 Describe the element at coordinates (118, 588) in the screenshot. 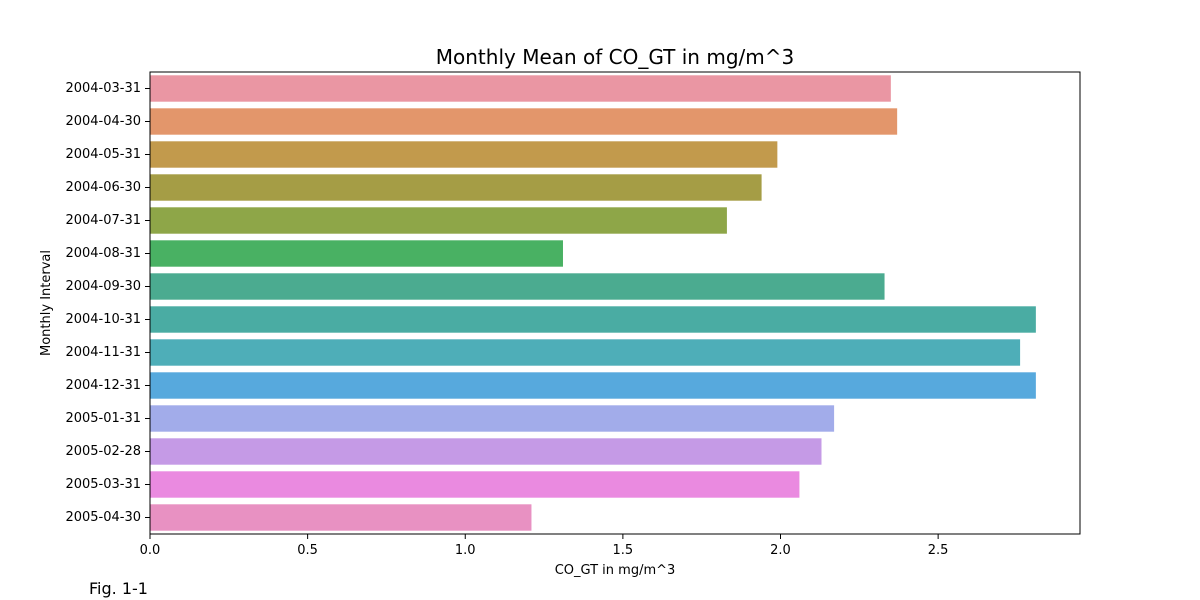

I see `figure-caption: Fig. 1-1` at that location.